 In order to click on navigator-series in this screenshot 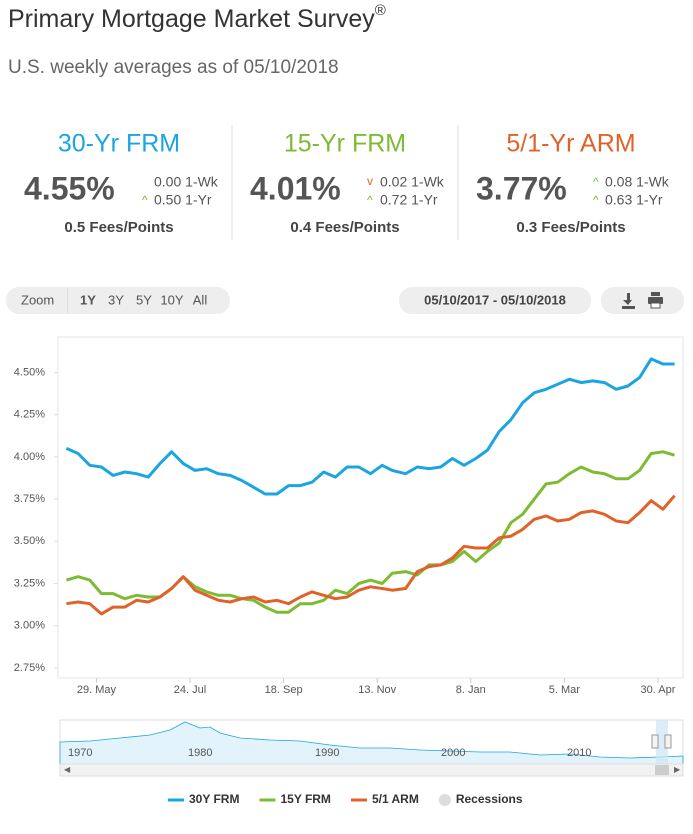, I will do `click(371, 743)`.